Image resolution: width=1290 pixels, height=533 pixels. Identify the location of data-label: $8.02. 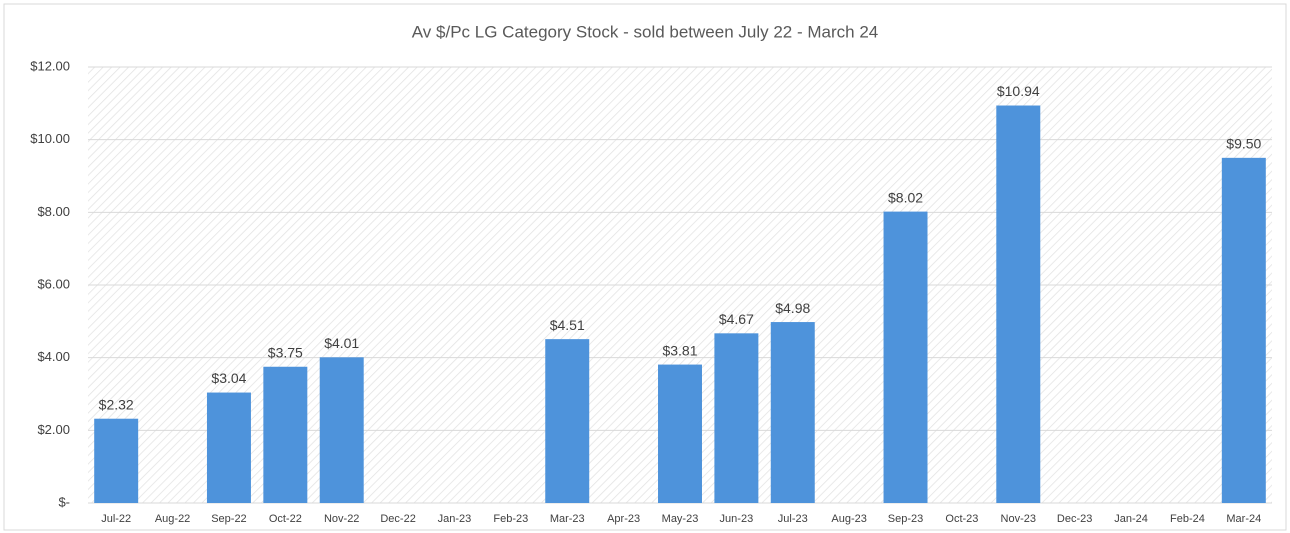
(905, 197).